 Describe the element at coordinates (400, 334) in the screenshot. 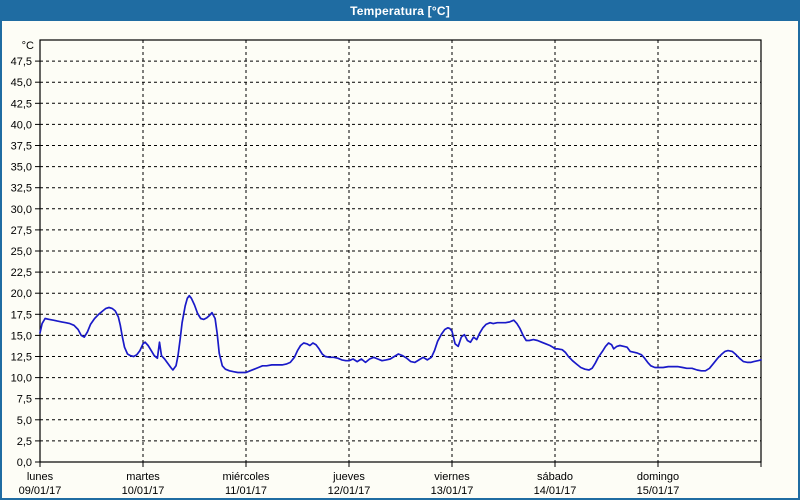

I see `temperature-series-line` at that location.